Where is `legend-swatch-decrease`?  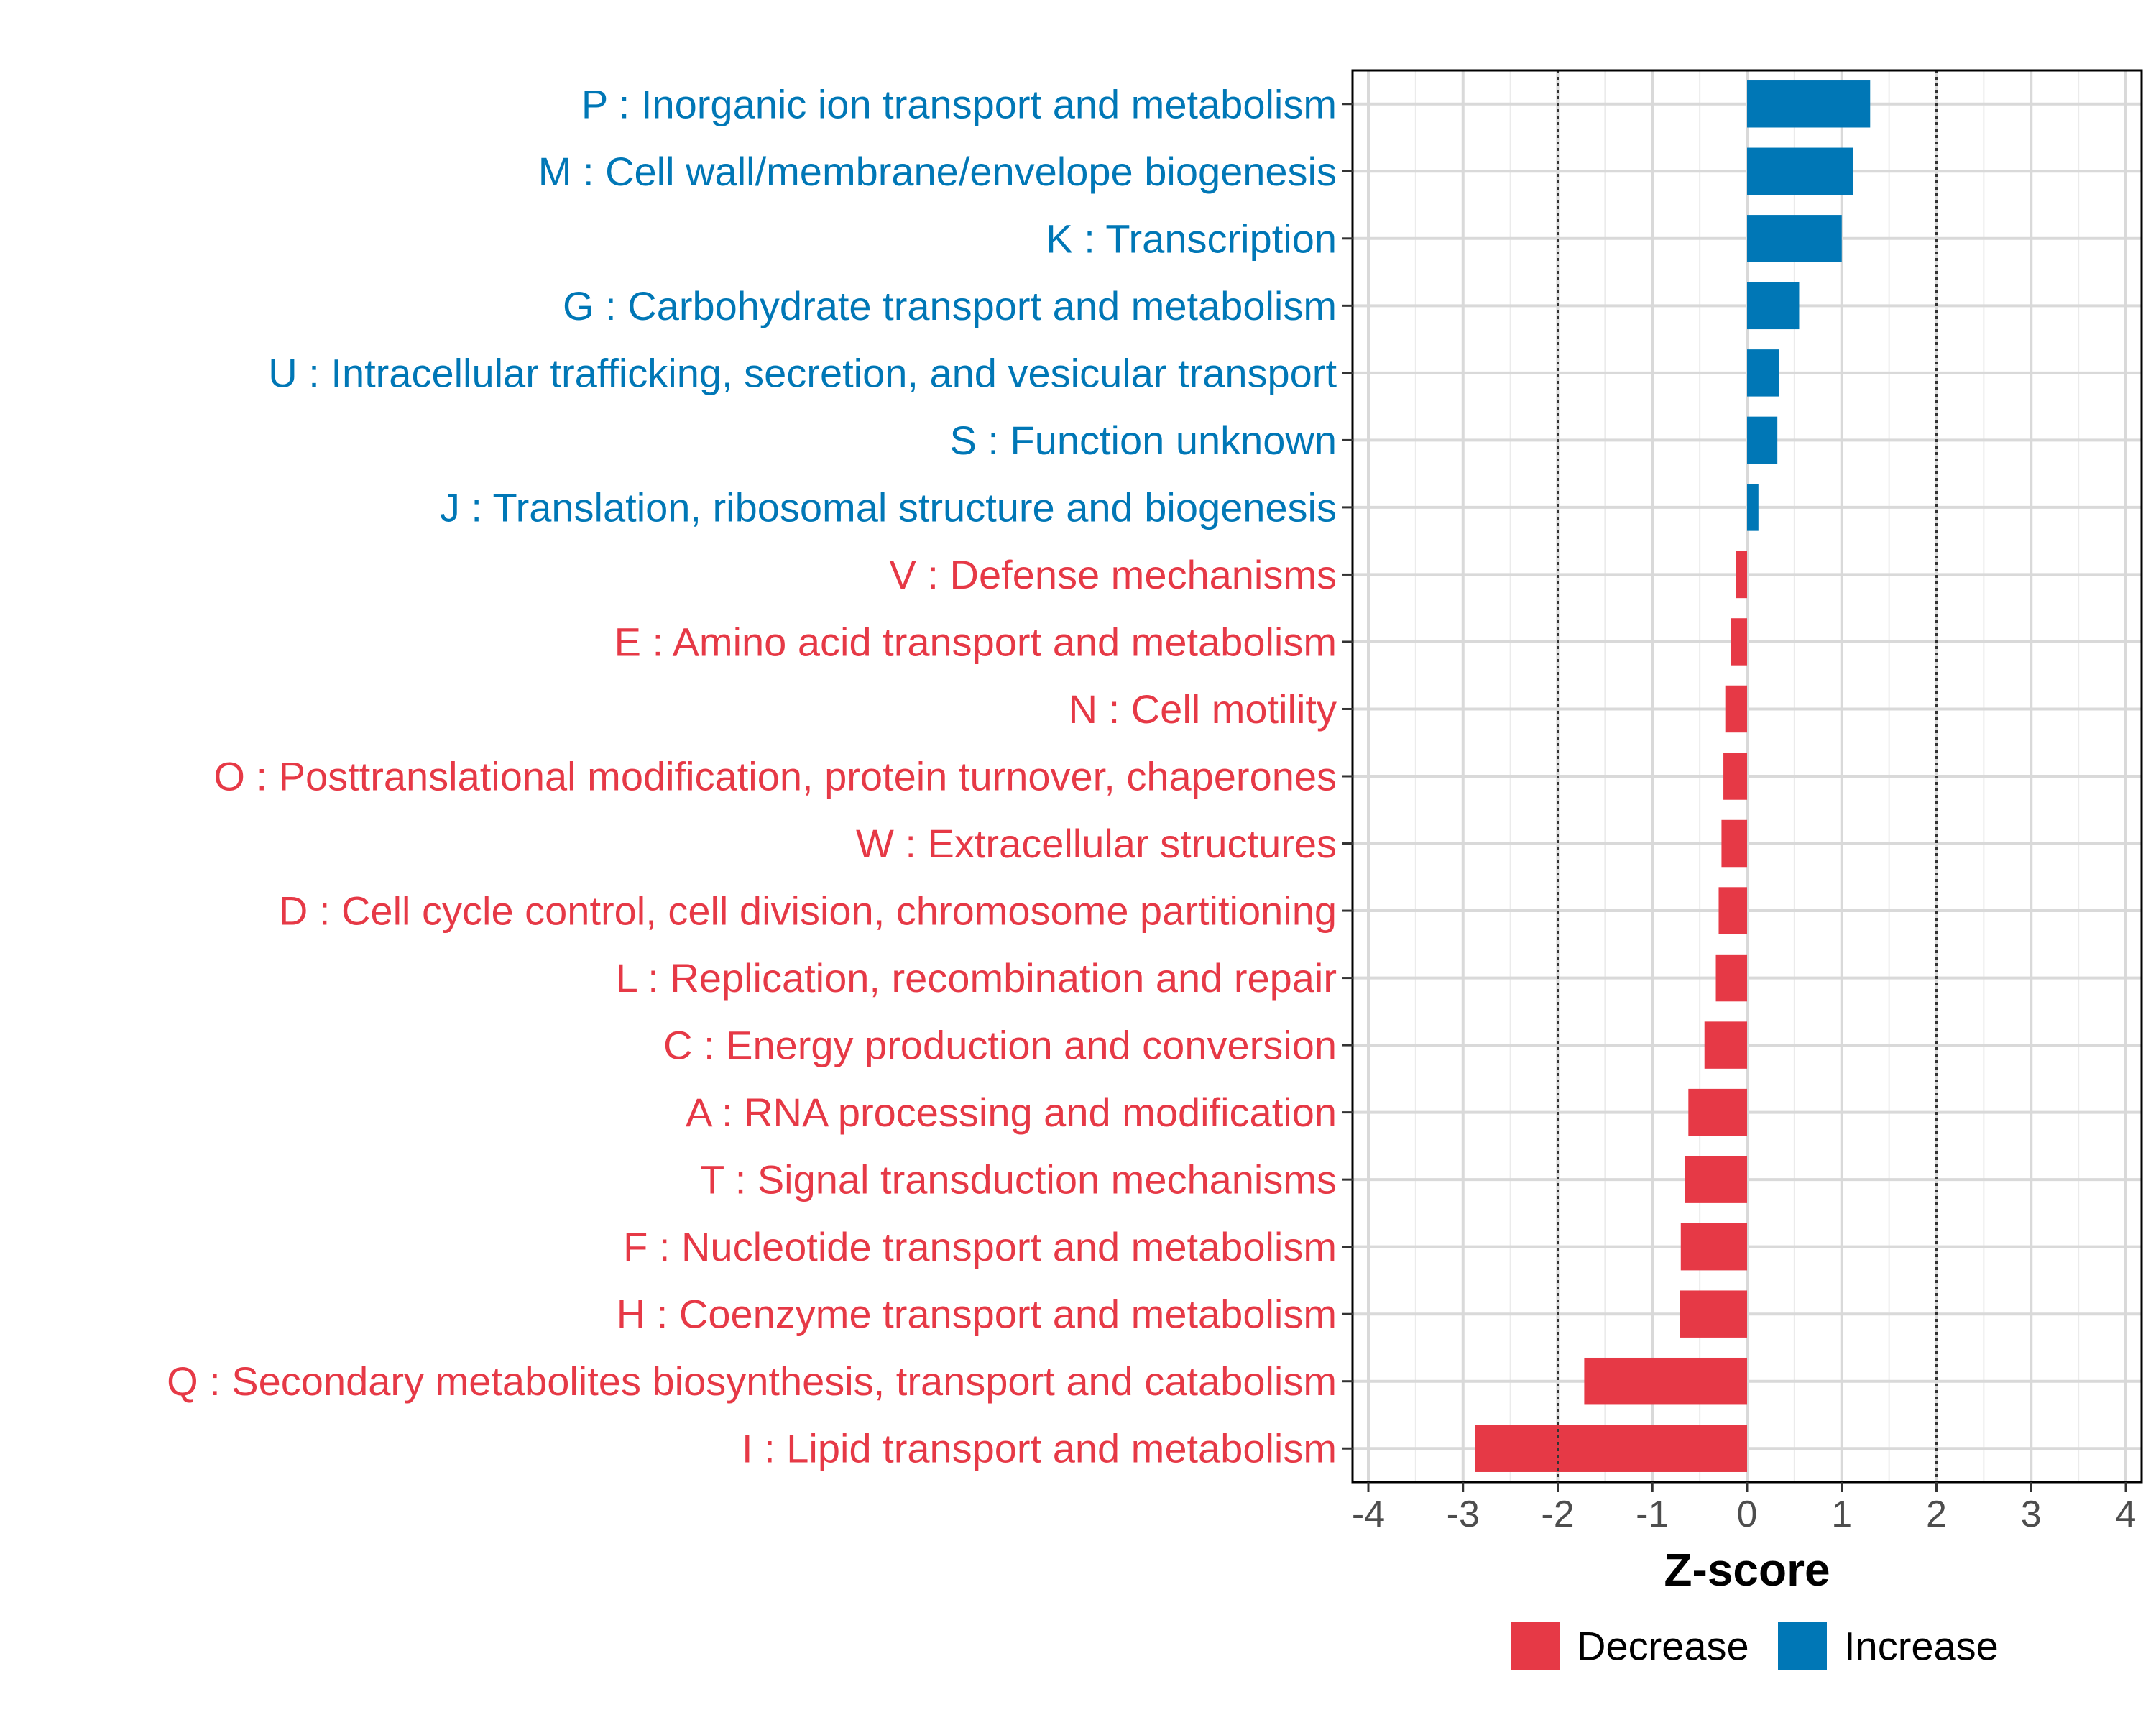 legend-swatch-decrease is located at coordinates (1535, 1646).